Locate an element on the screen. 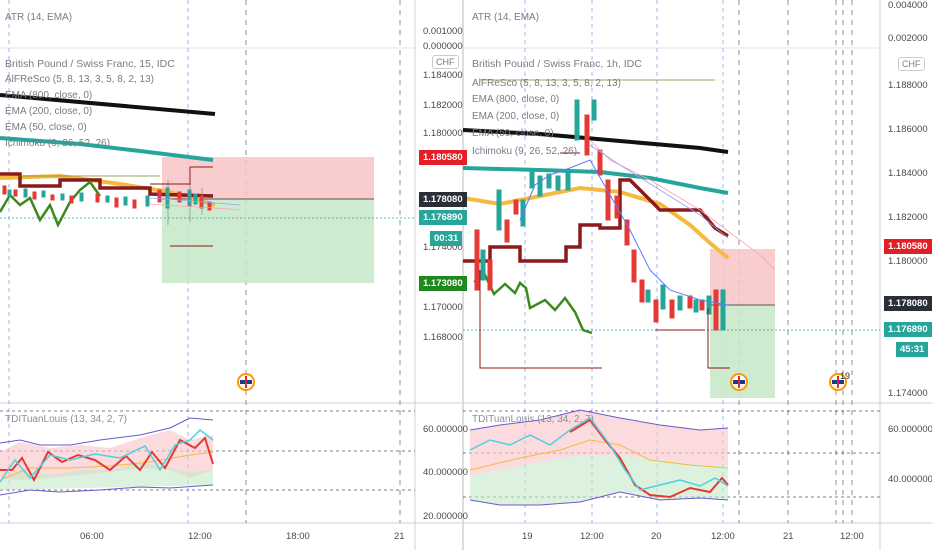 Image resolution: width=932 pixels, height=550 pixels. right-price-tick: 1.188000 is located at coordinates (908, 85).